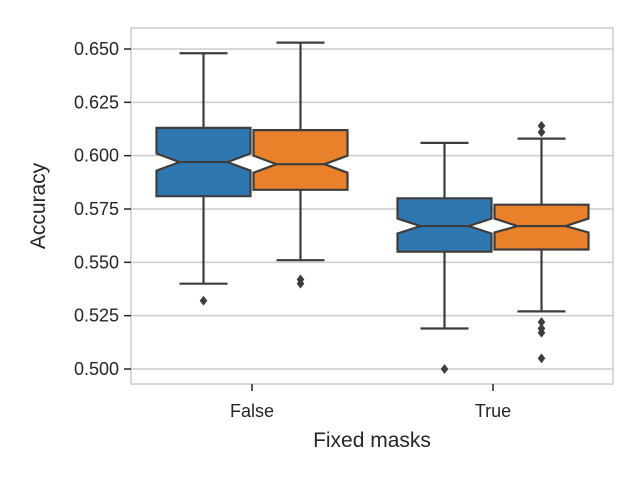 This screenshot has height=480, width=640. I want to click on x-tick-label: True, so click(493, 411).